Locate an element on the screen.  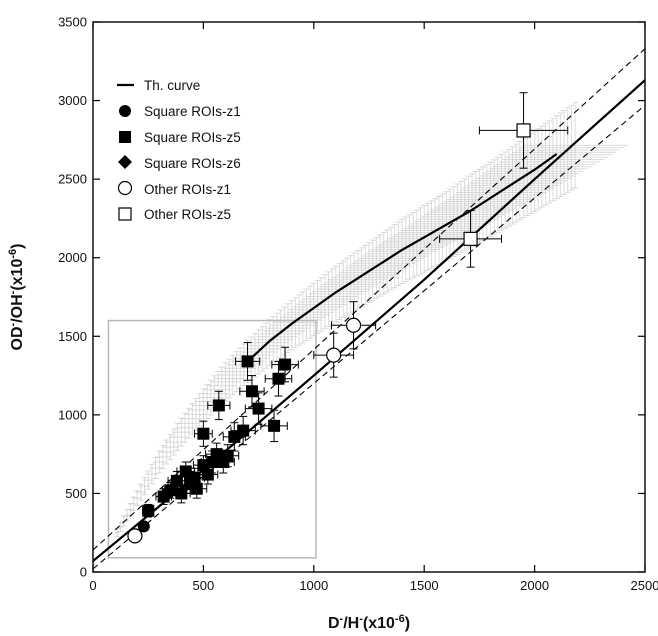
legend-filled-circle-swatch is located at coordinates (125, 111).